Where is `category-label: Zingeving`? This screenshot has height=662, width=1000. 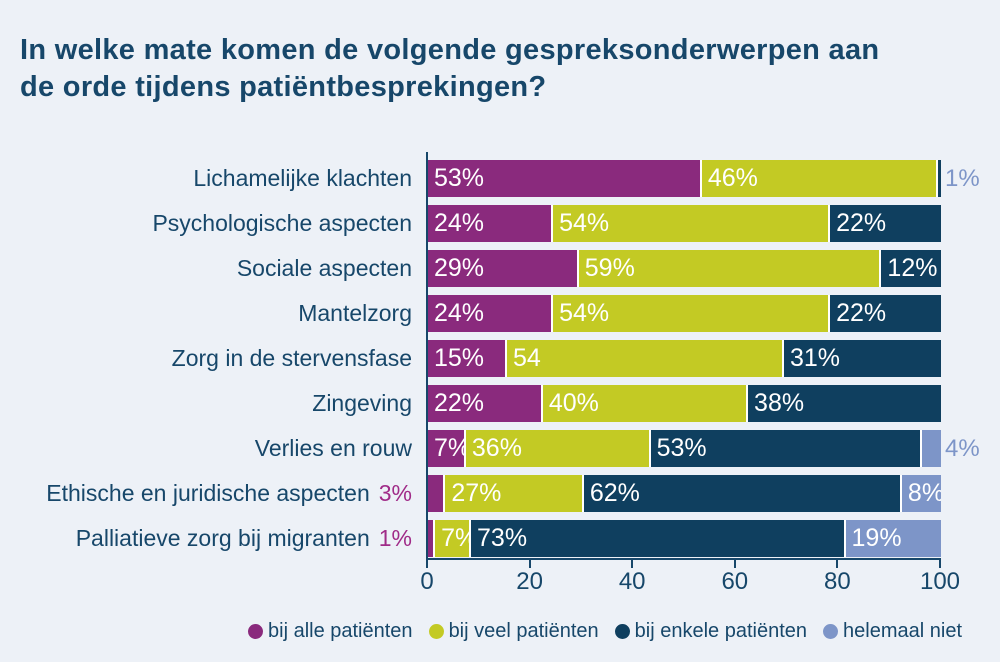 category-label: Zingeving is located at coordinates (206, 403).